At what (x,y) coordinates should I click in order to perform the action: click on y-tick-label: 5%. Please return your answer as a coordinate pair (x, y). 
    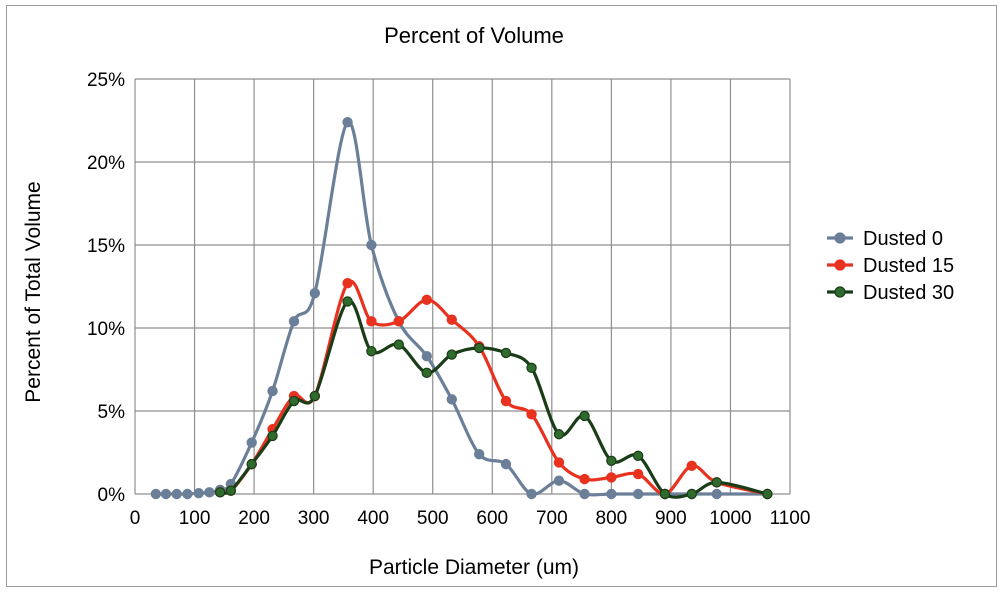
    Looking at the image, I should click on (112, 412).